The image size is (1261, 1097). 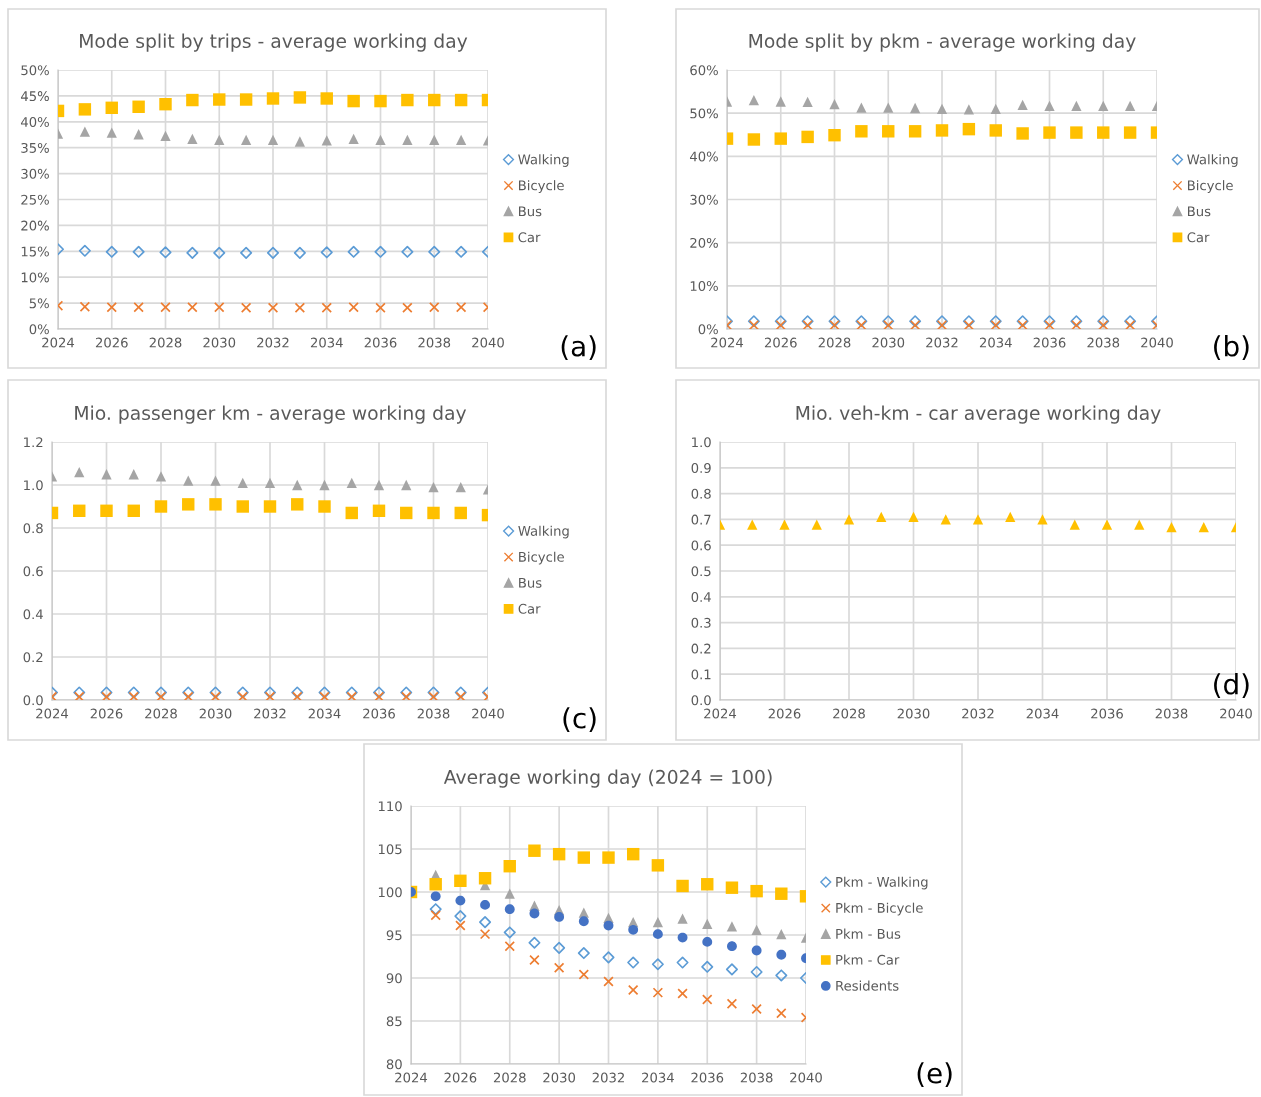 I want to click on chart-title: Mio. passenger km - average working day, so click(x=271, y=414).